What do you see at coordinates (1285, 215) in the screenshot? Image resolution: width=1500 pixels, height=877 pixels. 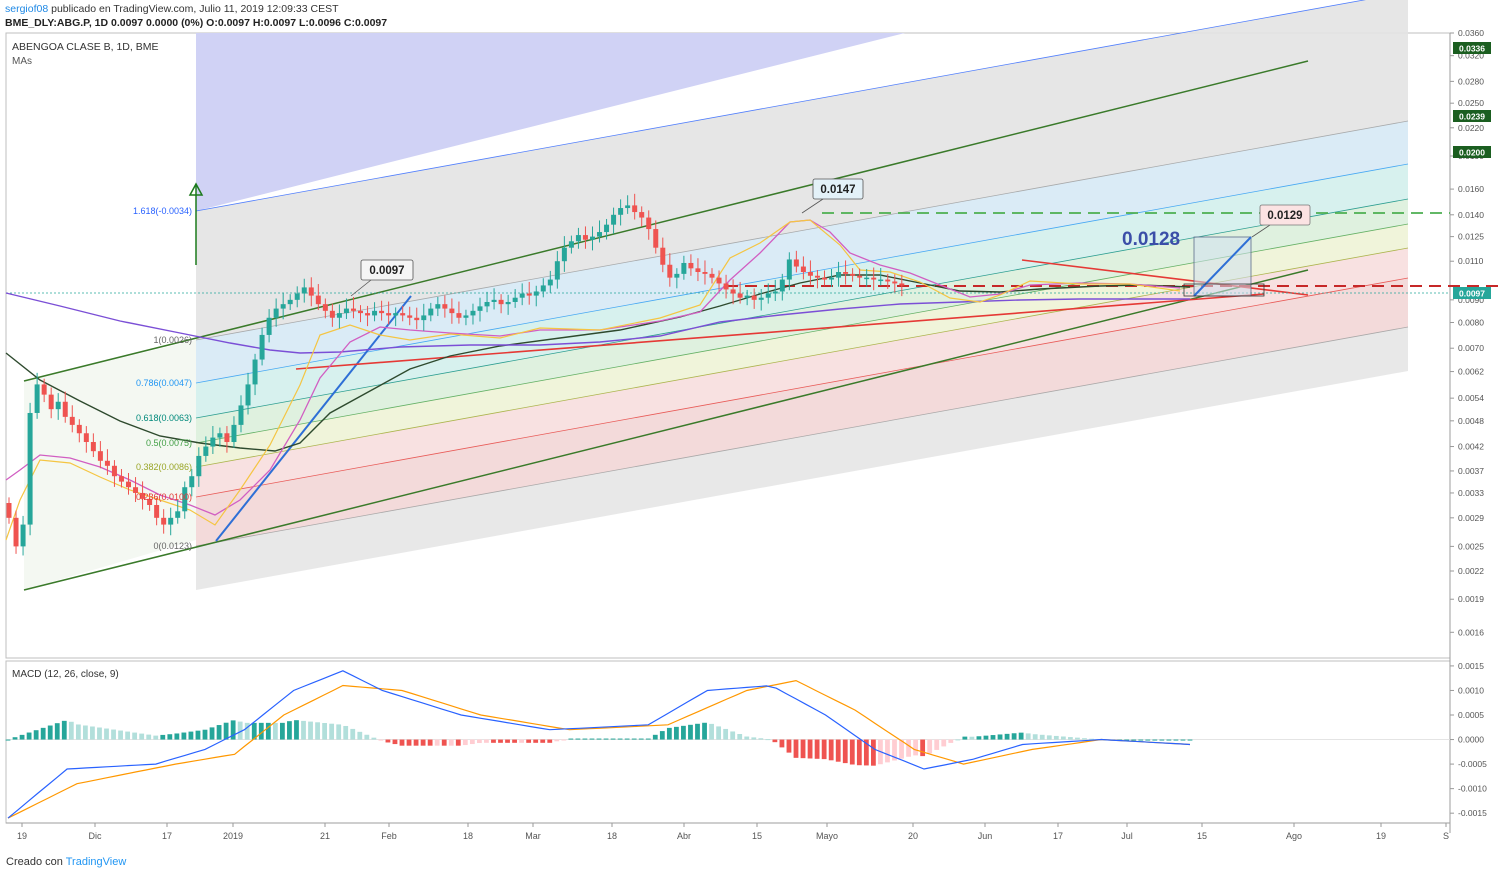 I see `callout-0129-box` at bounding box center [1285, 215].